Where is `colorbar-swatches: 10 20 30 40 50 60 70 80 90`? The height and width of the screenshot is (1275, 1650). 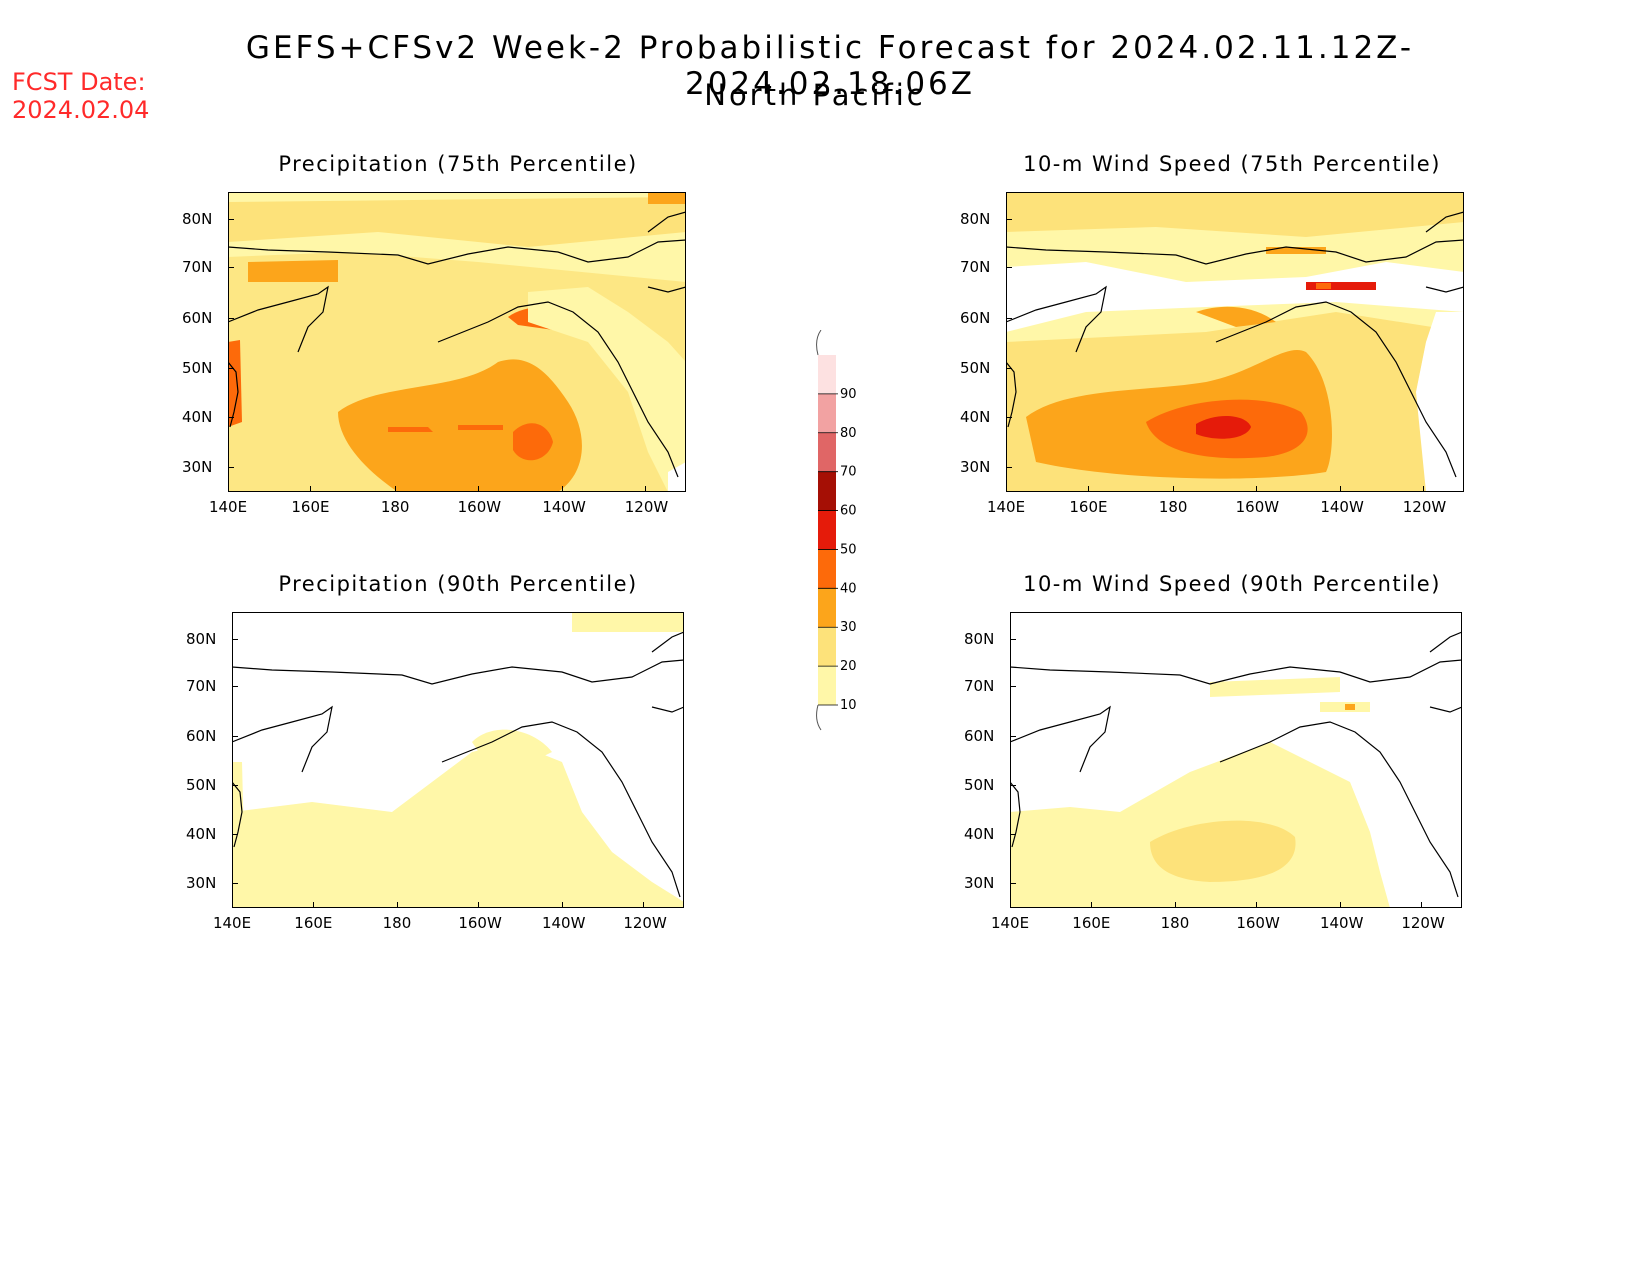 colorbar-swatches: 10 20 30 40 50 60 70 80 90 is located at coordinates (836, 530).